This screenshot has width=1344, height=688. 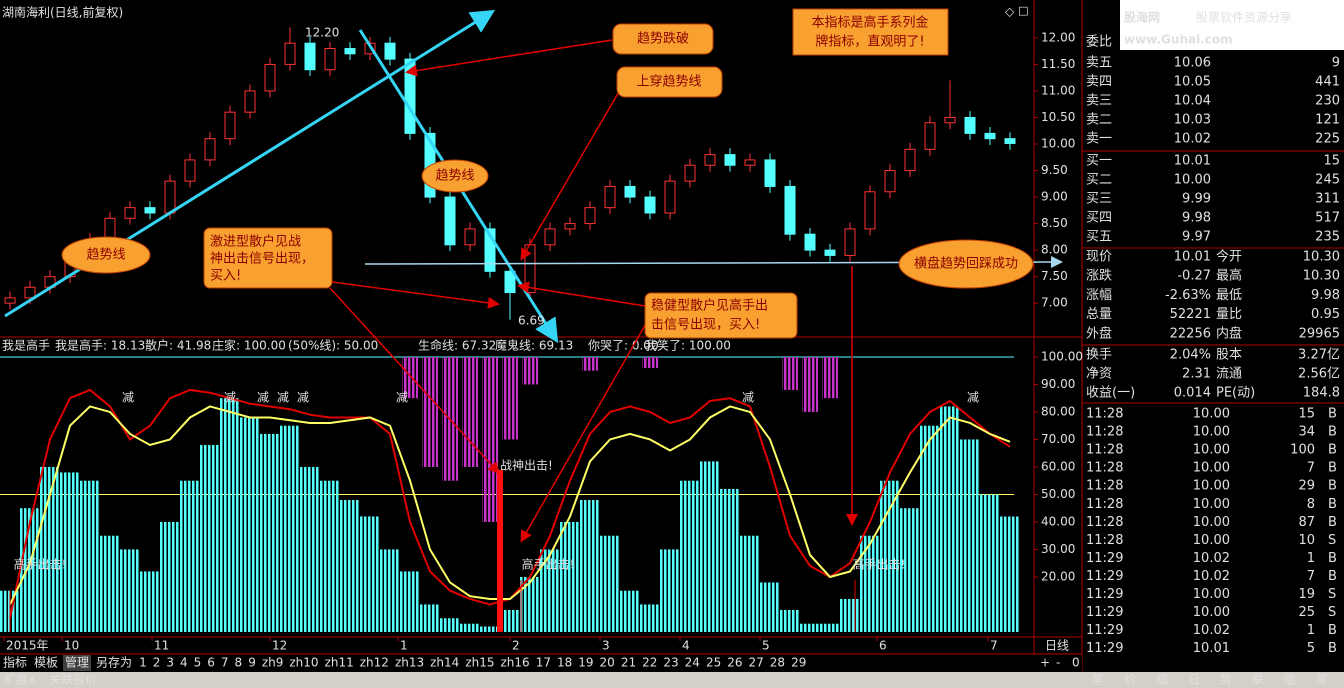 What do you see at coordinates (1327, 218) in the screenshot?
I see `book-volume: 517` at bounding box center [1327, 218].